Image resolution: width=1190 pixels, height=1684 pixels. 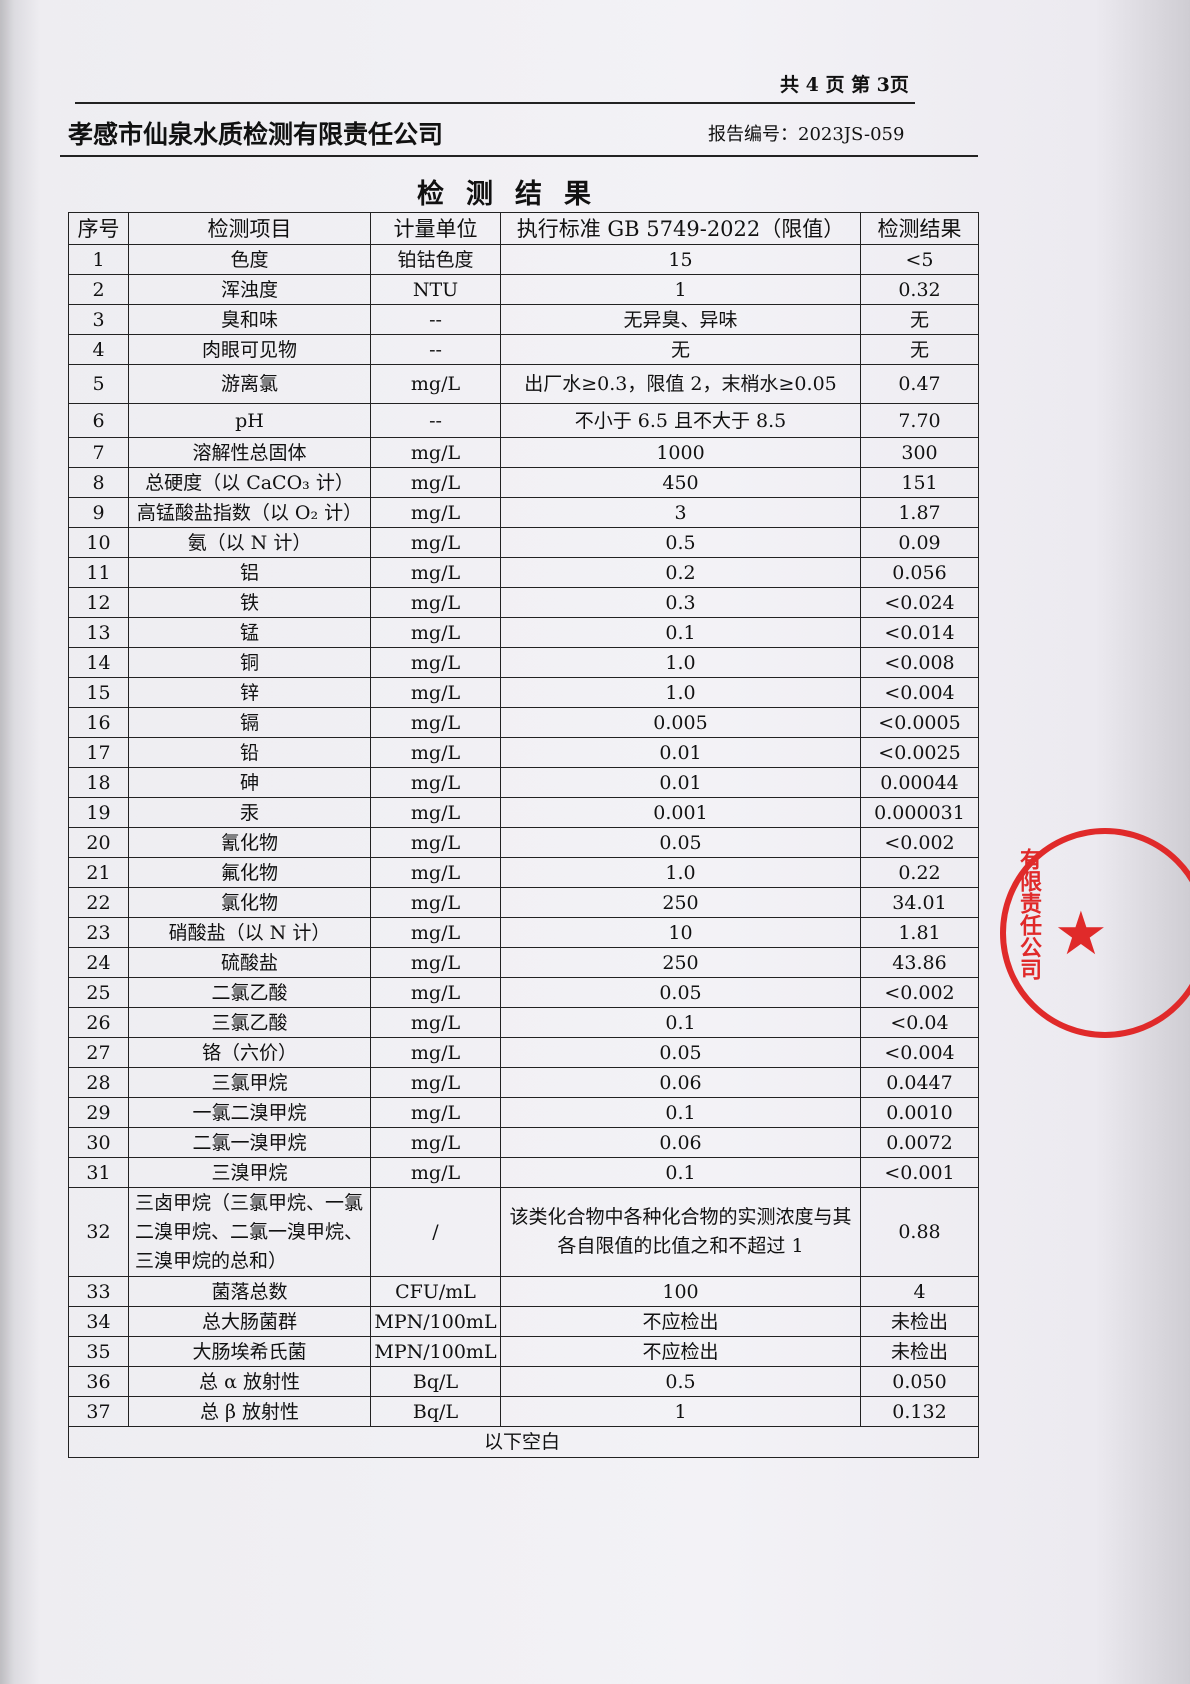 I want to click on row-item: 大肠埃希氏菌, so click(x=249, y=1351).